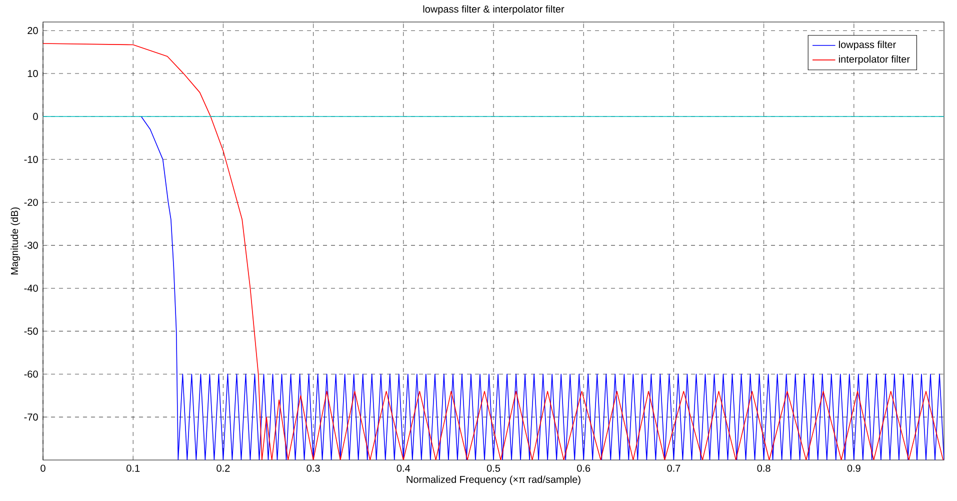  Describe the element at coordinates (33, 30) in the screenshot. I see `y-tick-label: 20` at that location.